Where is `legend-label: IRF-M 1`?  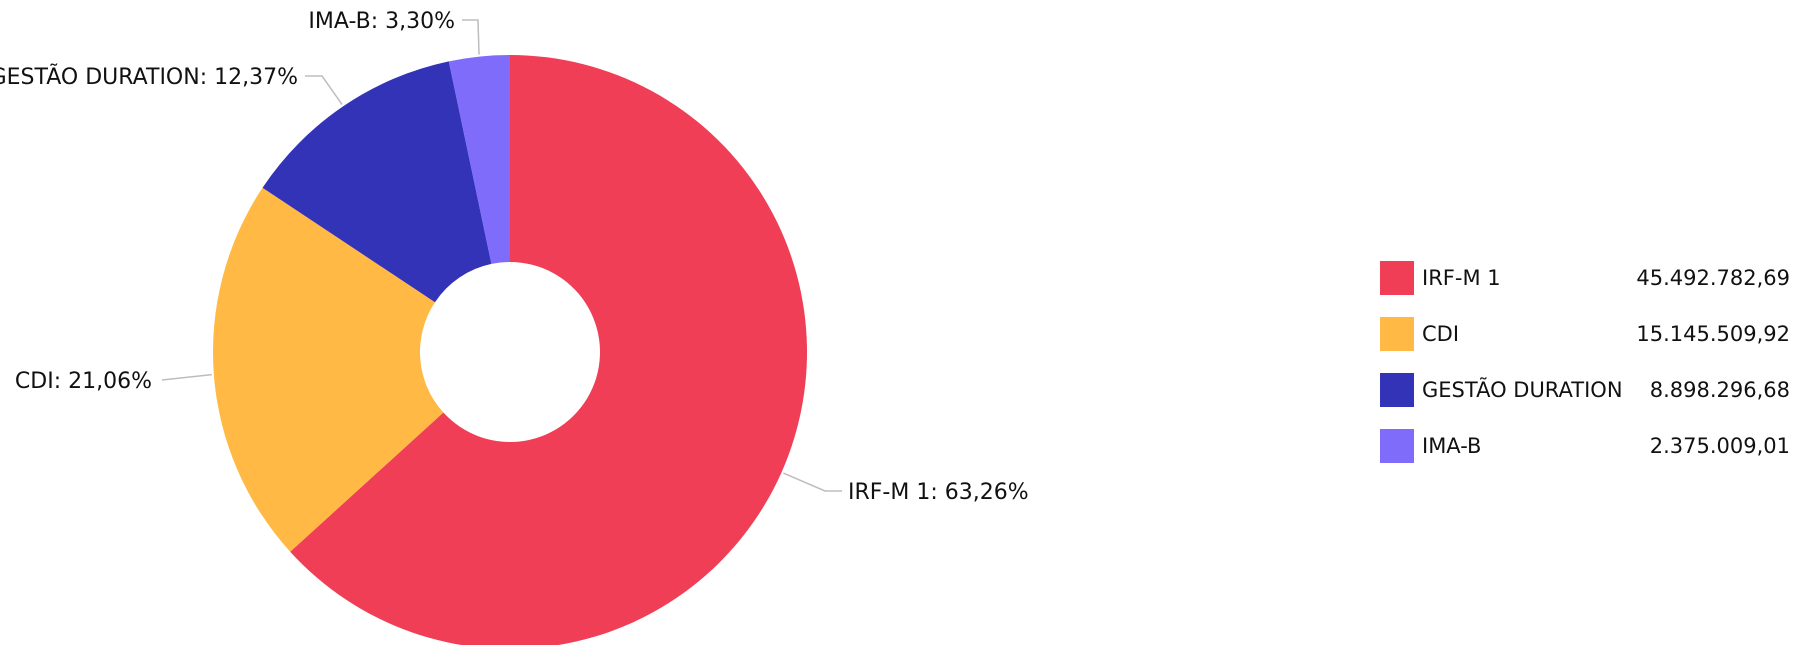 legend-label: IRF-M 1 is located at coordinates (1461, 278).